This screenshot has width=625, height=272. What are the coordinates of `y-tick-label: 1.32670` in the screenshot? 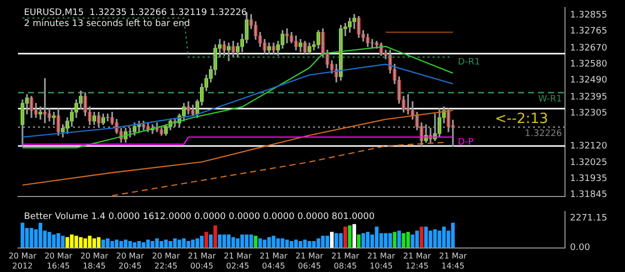 It's located at (589, 49).